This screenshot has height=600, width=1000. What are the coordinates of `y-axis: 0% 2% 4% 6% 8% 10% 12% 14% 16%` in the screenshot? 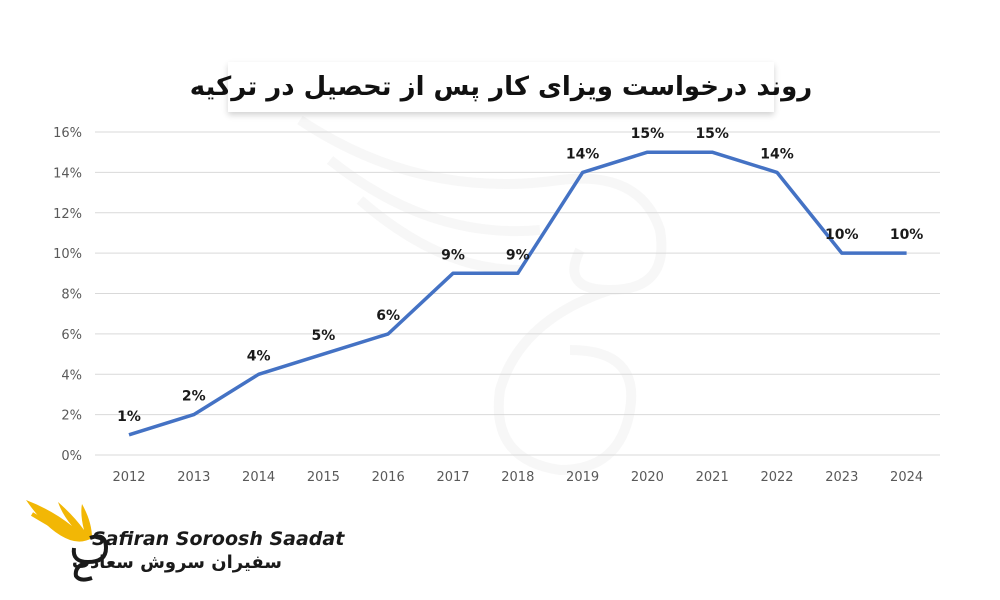 It's located at (67, 295).